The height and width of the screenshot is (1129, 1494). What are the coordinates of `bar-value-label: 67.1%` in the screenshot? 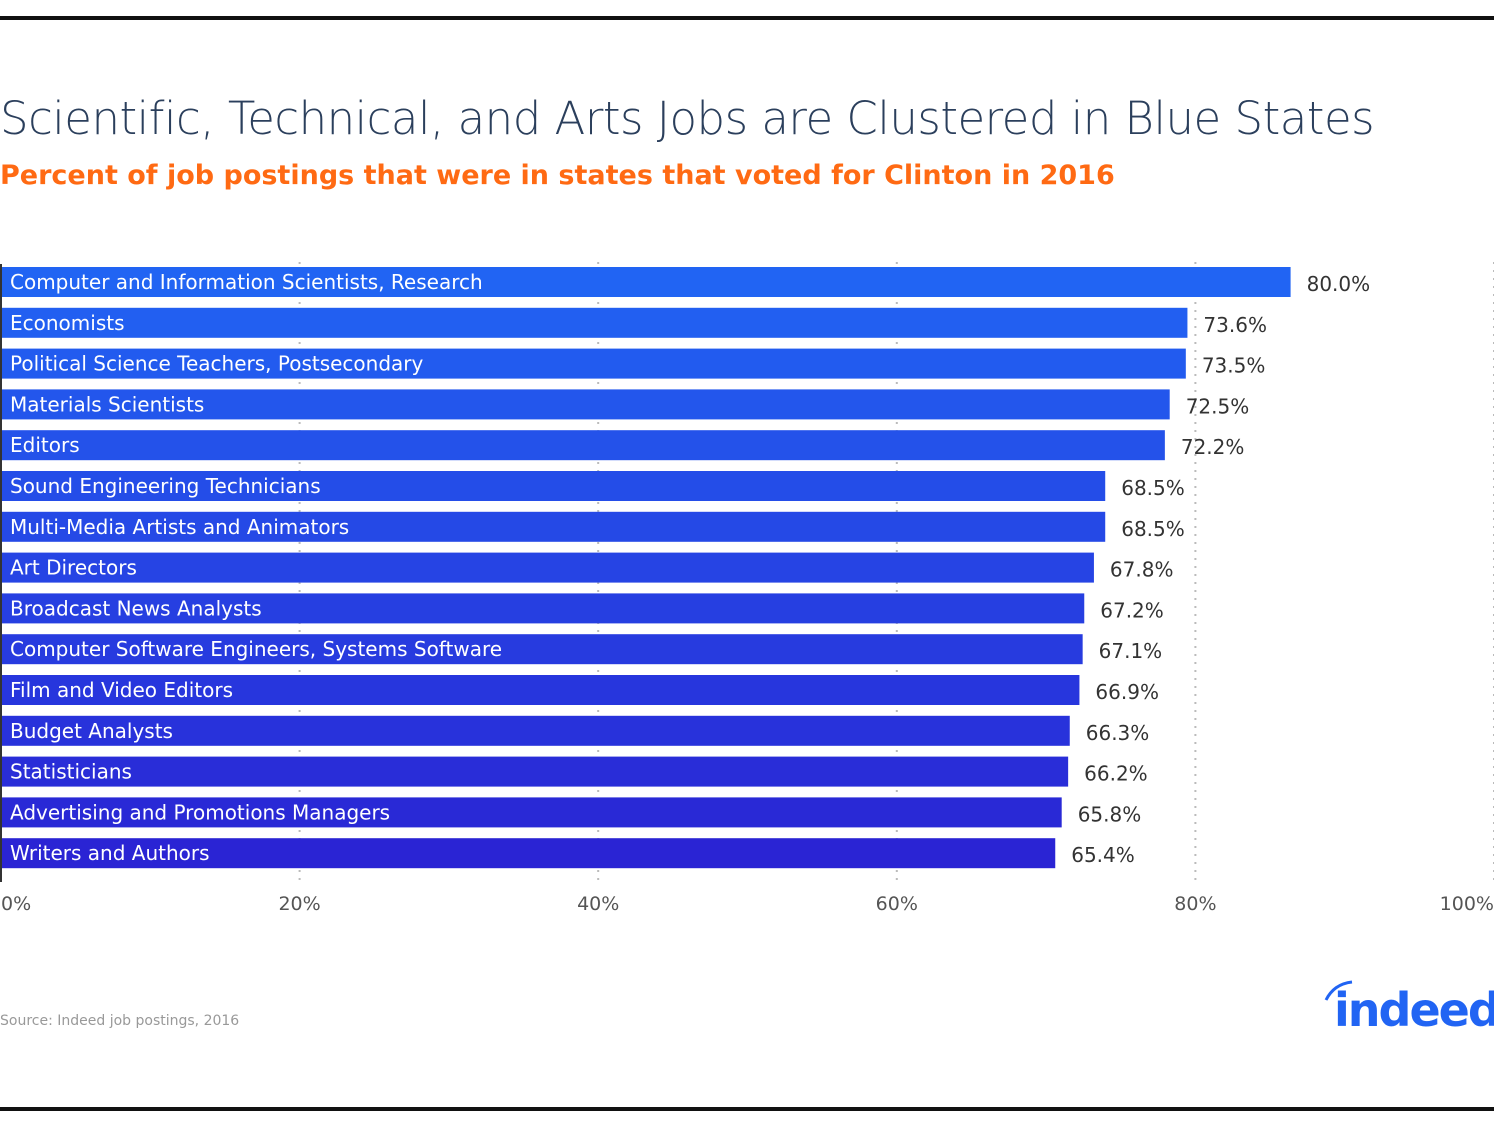 It's located at (1131, 651).